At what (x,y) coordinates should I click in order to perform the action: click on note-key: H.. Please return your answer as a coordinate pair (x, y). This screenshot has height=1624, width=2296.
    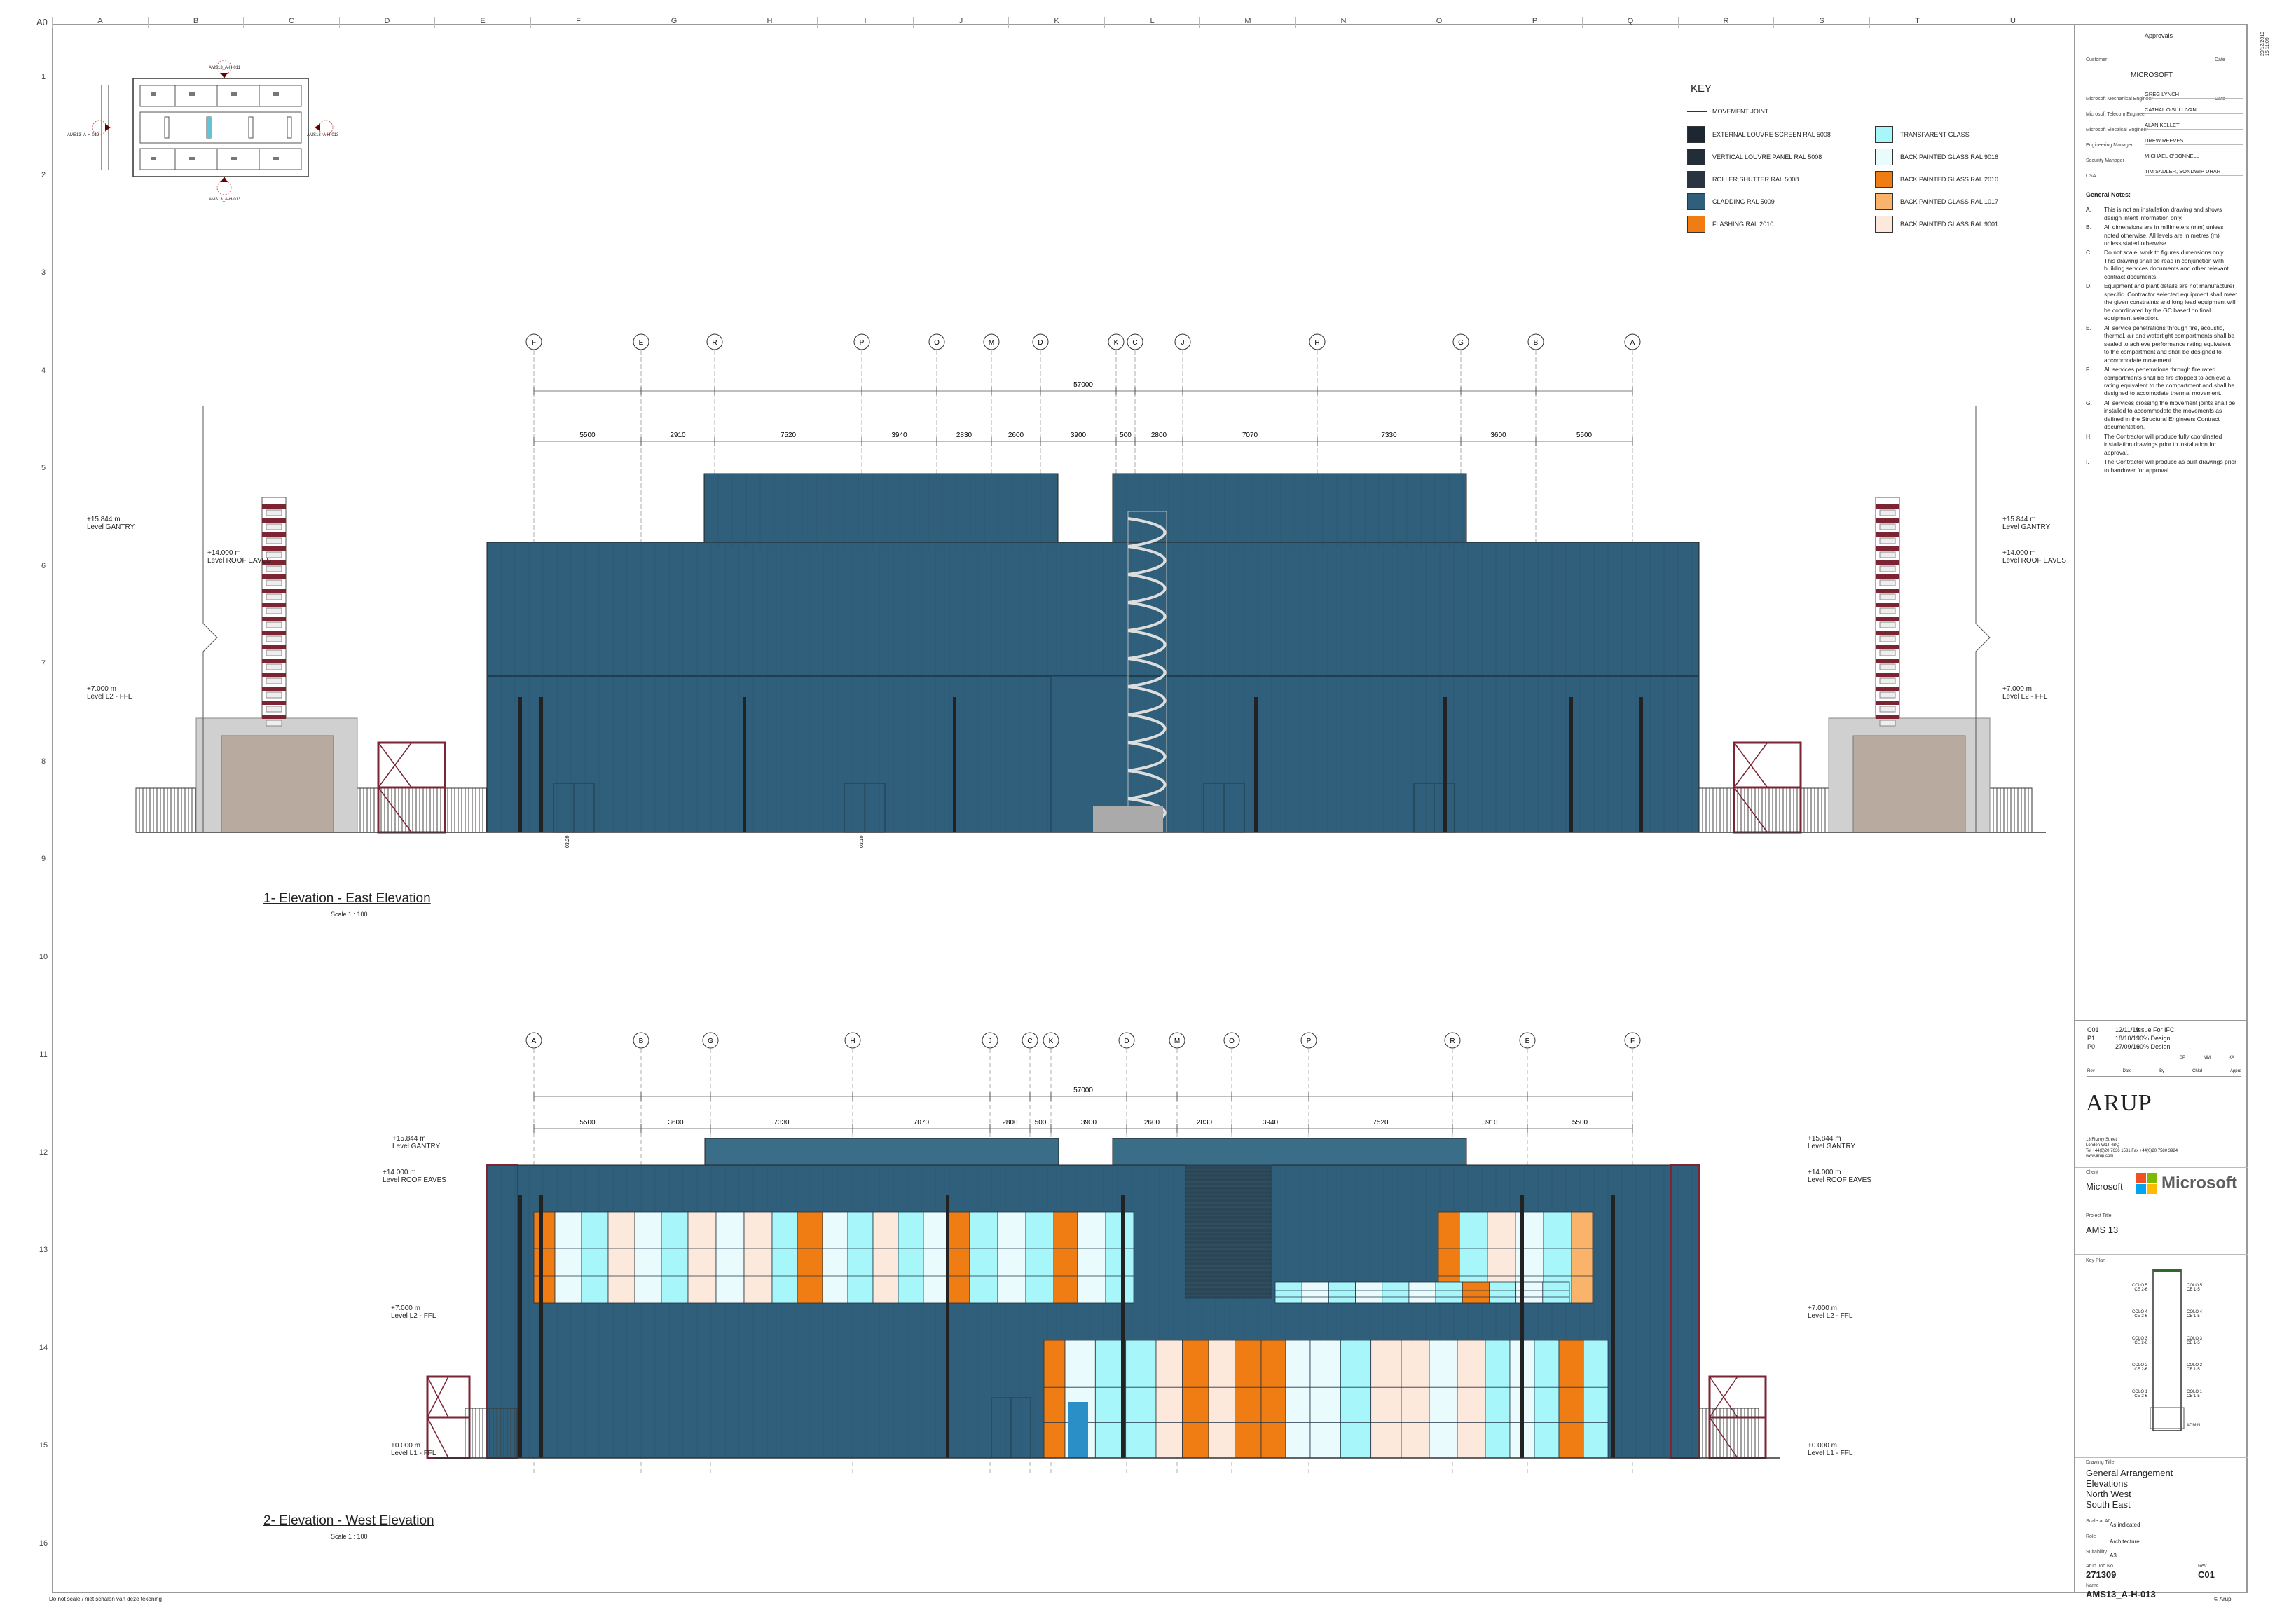
    Looking at the image, I should click on (2089, 436).